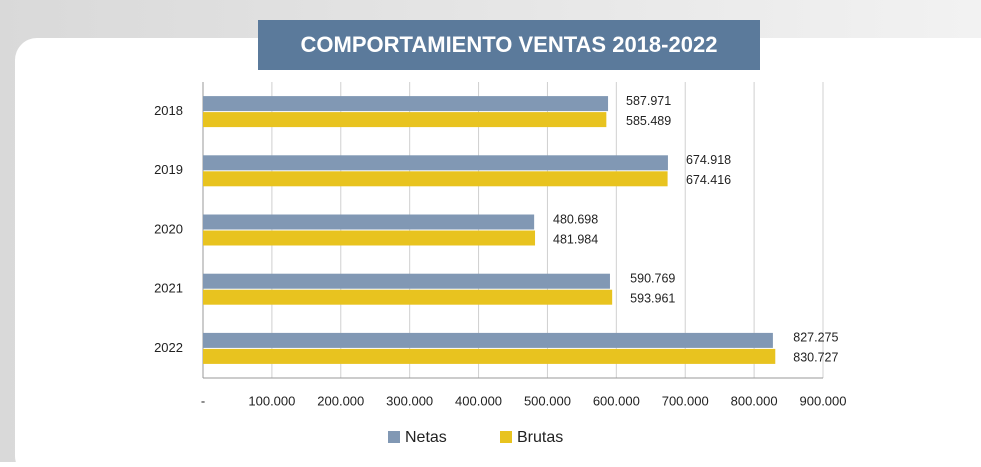  What do you see at coordinates (168, 228) in the screenshot?
I see `y-tick-label: 2020` at bounding box center [168, 228].